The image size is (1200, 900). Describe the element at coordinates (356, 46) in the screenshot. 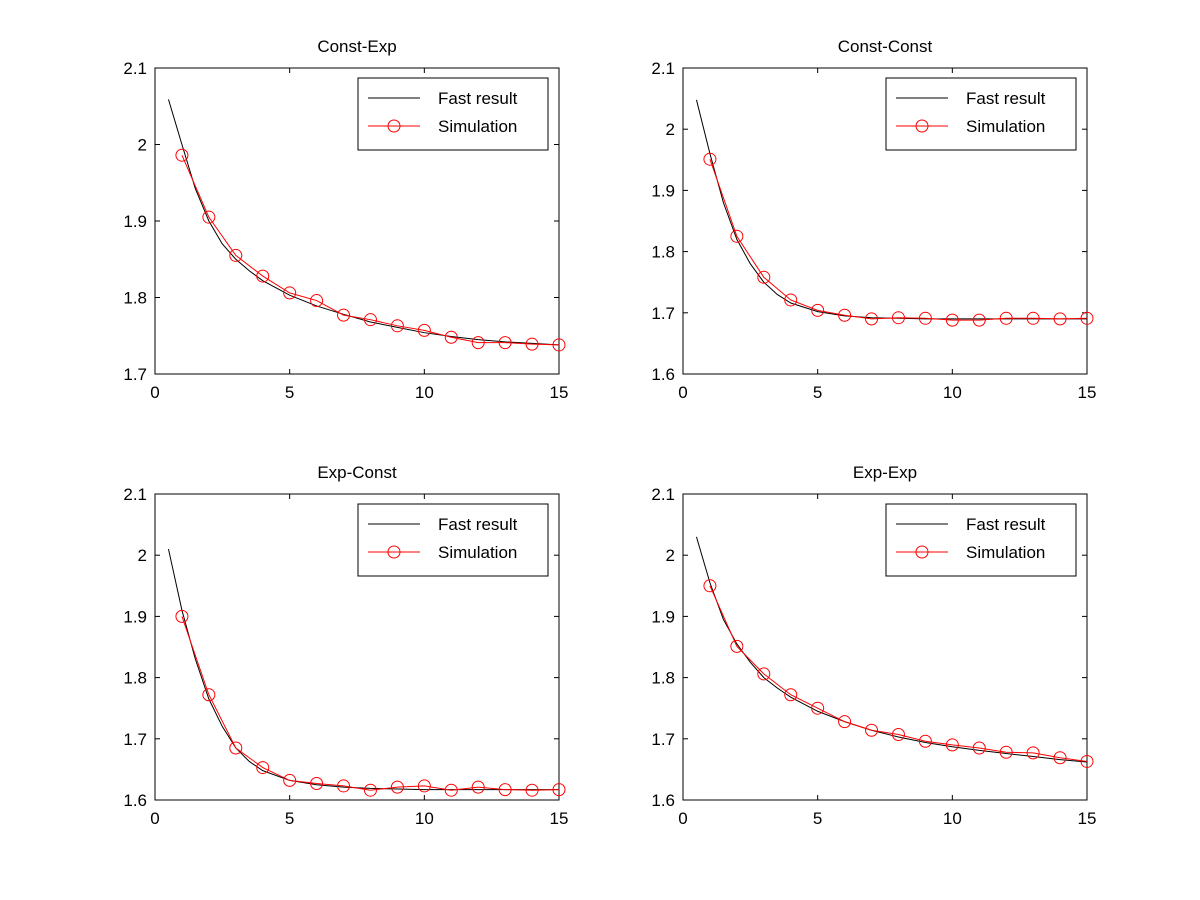

I see `subplot-title: Const-Exp` at that location.